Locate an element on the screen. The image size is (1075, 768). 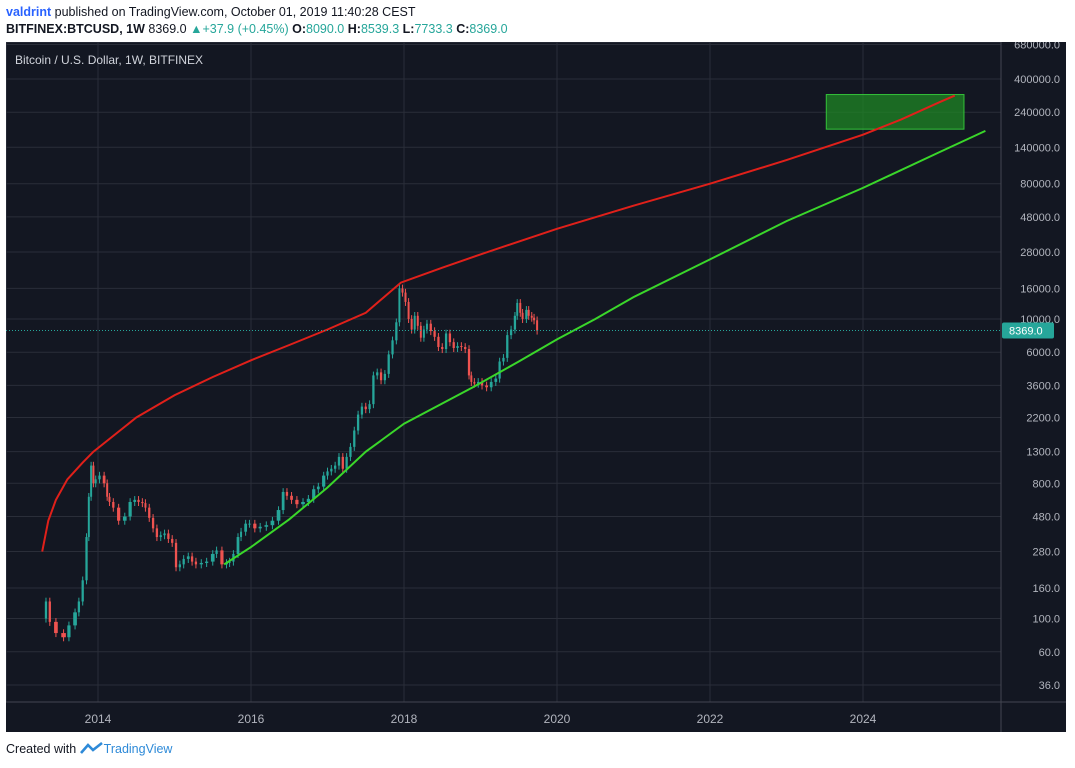
chart-title: Bitcoin / U.S. Dollar, 1W, BITFINEX is located at coordinates (109, 60).